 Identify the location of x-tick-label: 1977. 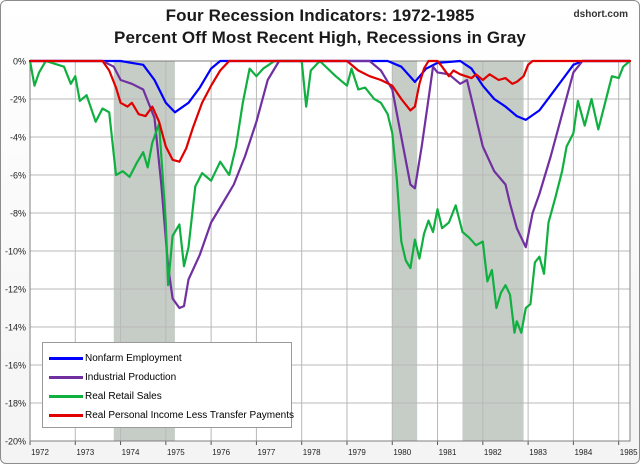
(267, 452).